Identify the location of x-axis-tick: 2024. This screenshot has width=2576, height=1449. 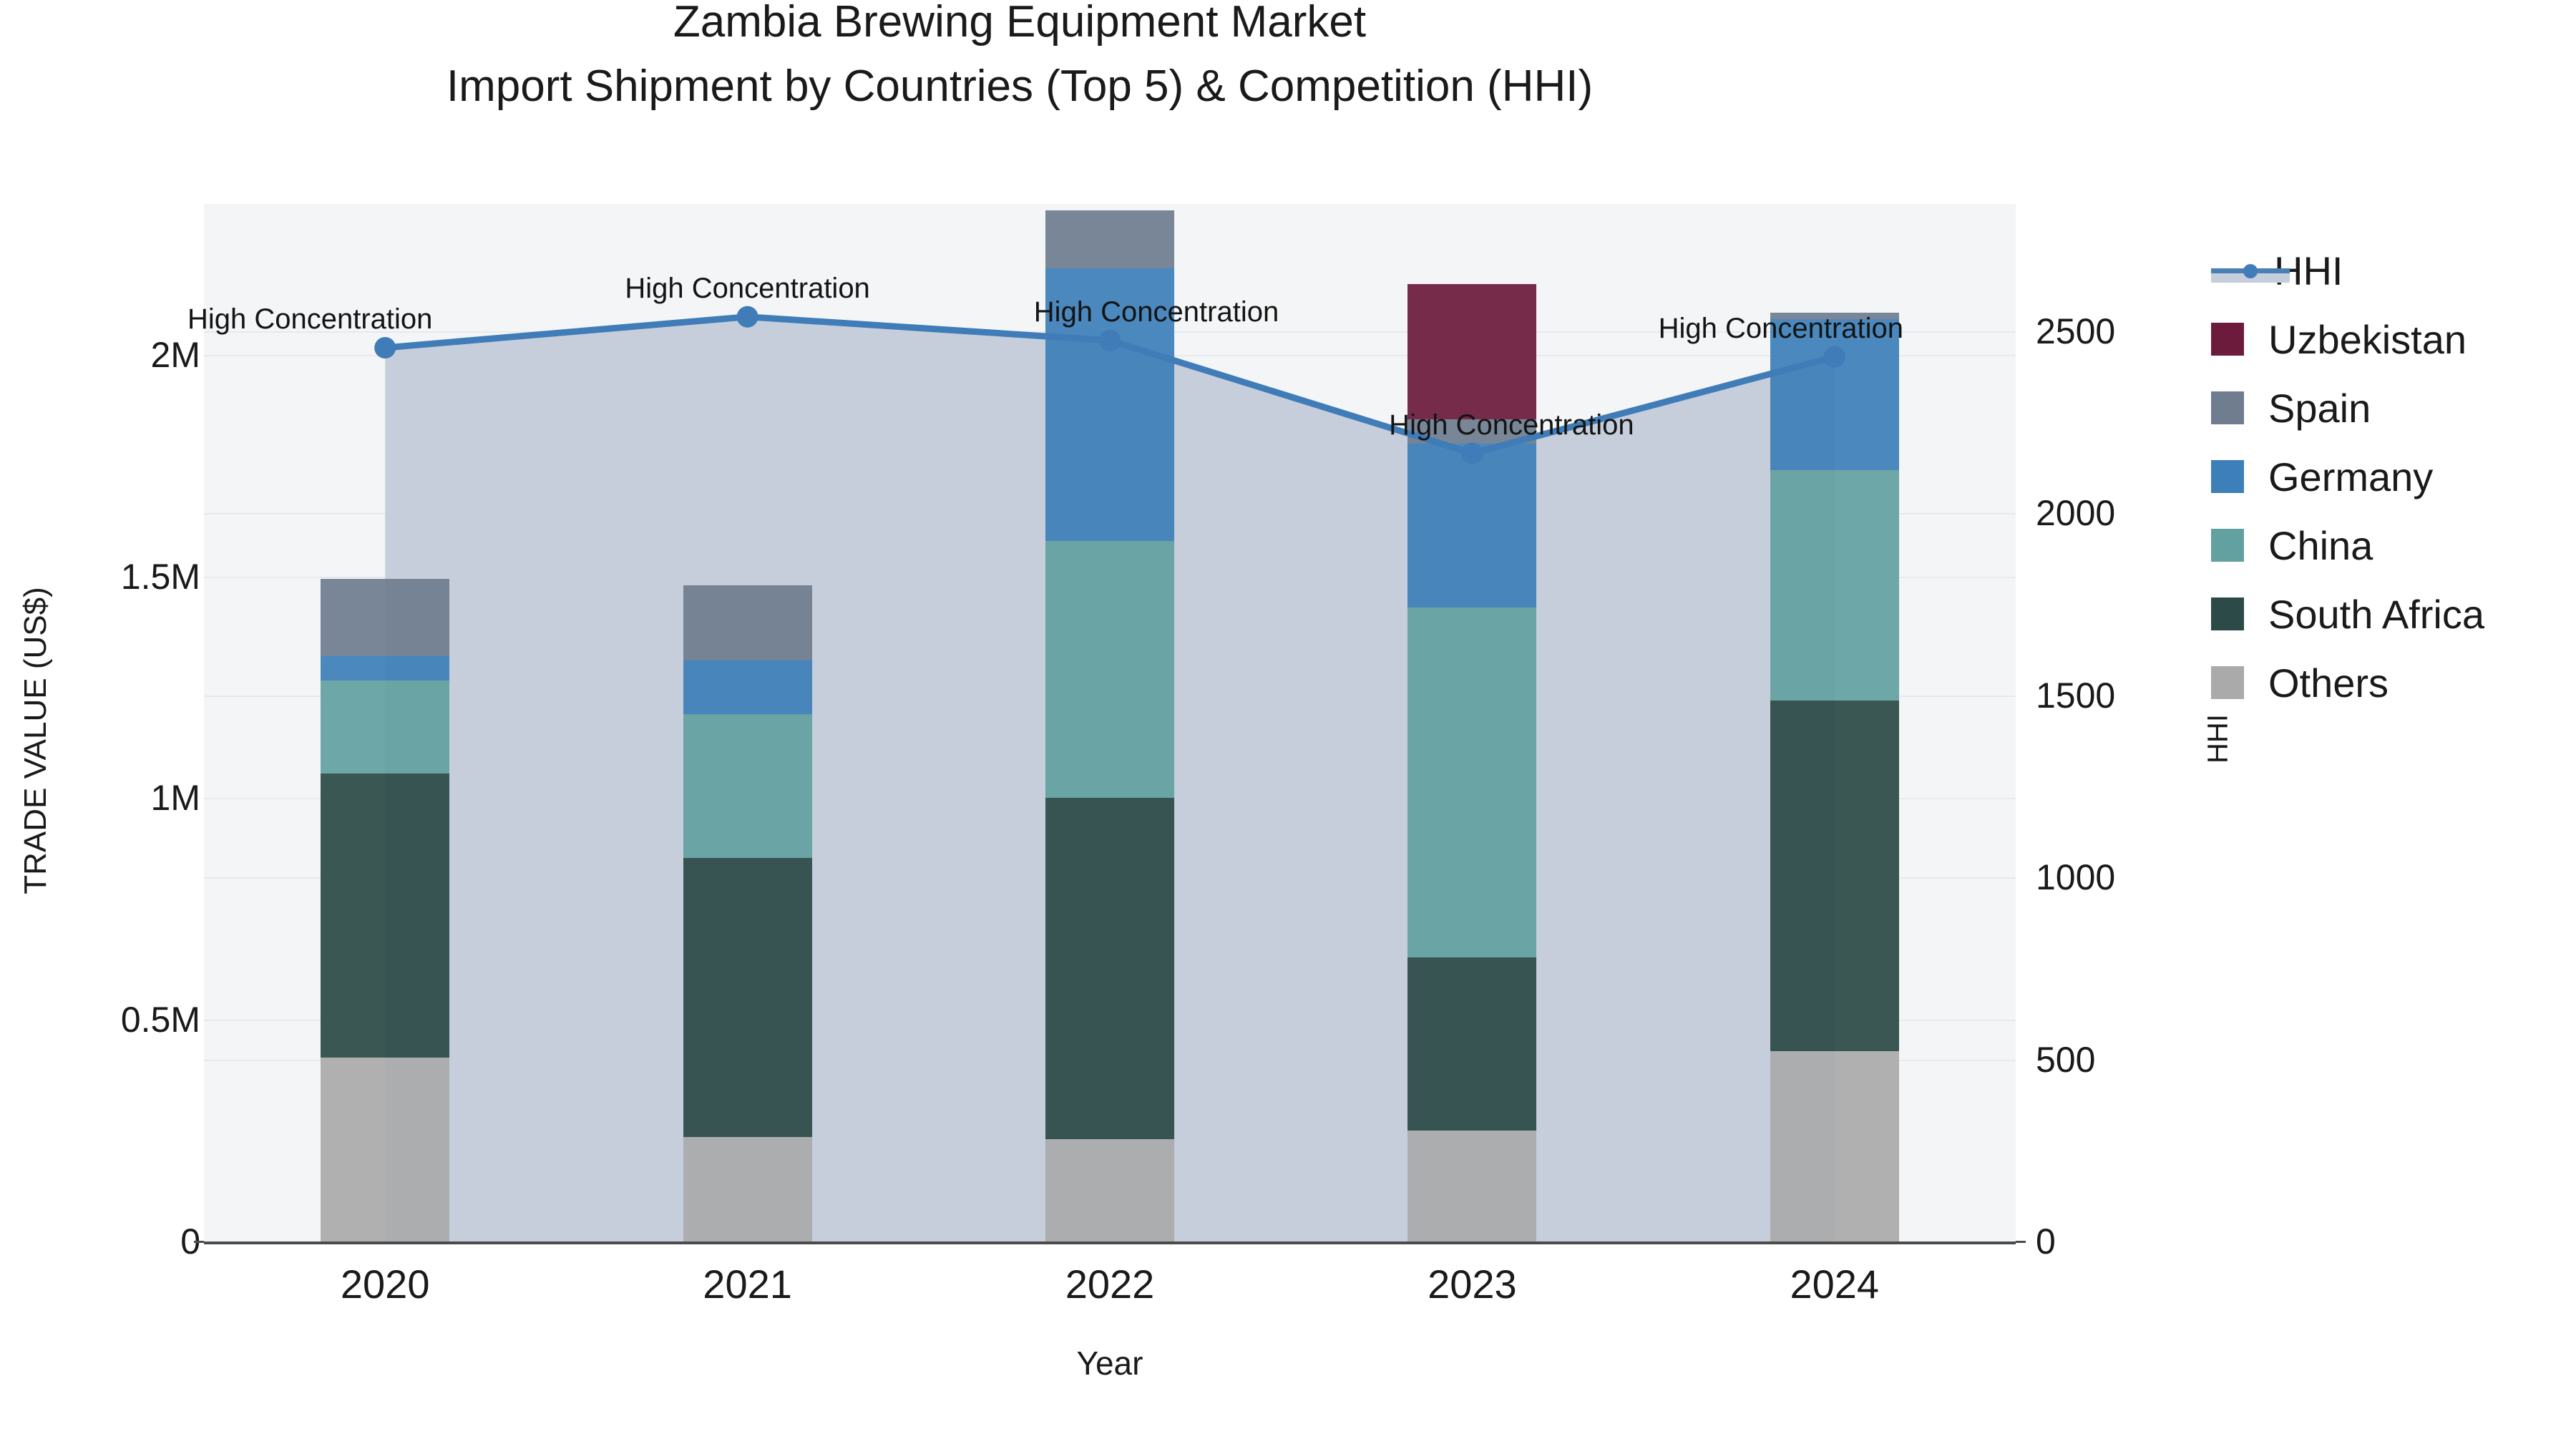
(1835, 1284).